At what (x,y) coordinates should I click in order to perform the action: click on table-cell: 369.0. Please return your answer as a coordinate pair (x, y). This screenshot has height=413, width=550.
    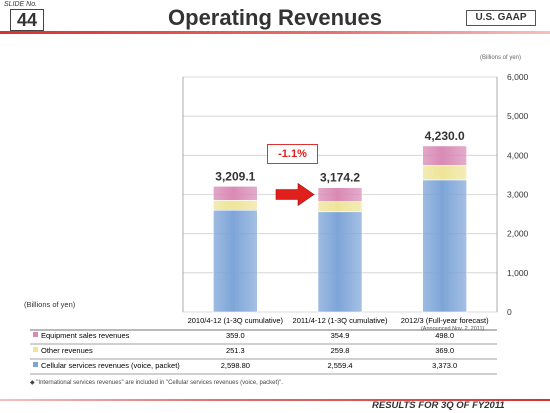
    Looking at the image, I should click on (444, 350).